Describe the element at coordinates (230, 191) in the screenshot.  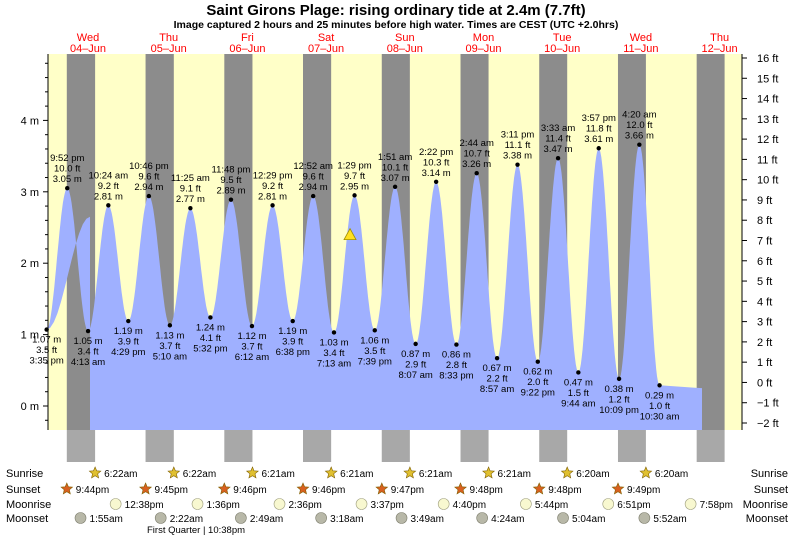
I see `high-tide-label: 2.89 m` at that location.